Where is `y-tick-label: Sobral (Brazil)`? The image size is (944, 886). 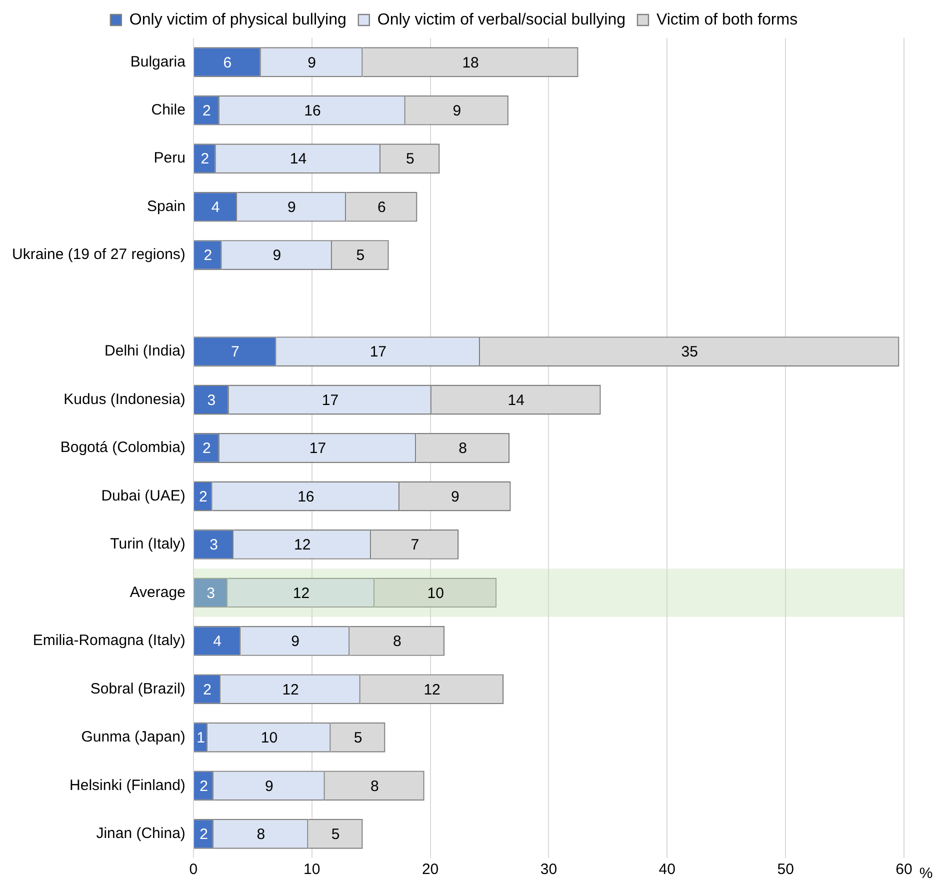
y-tick-label: Sobral (Brazil) is located at coordinates (138, 689).